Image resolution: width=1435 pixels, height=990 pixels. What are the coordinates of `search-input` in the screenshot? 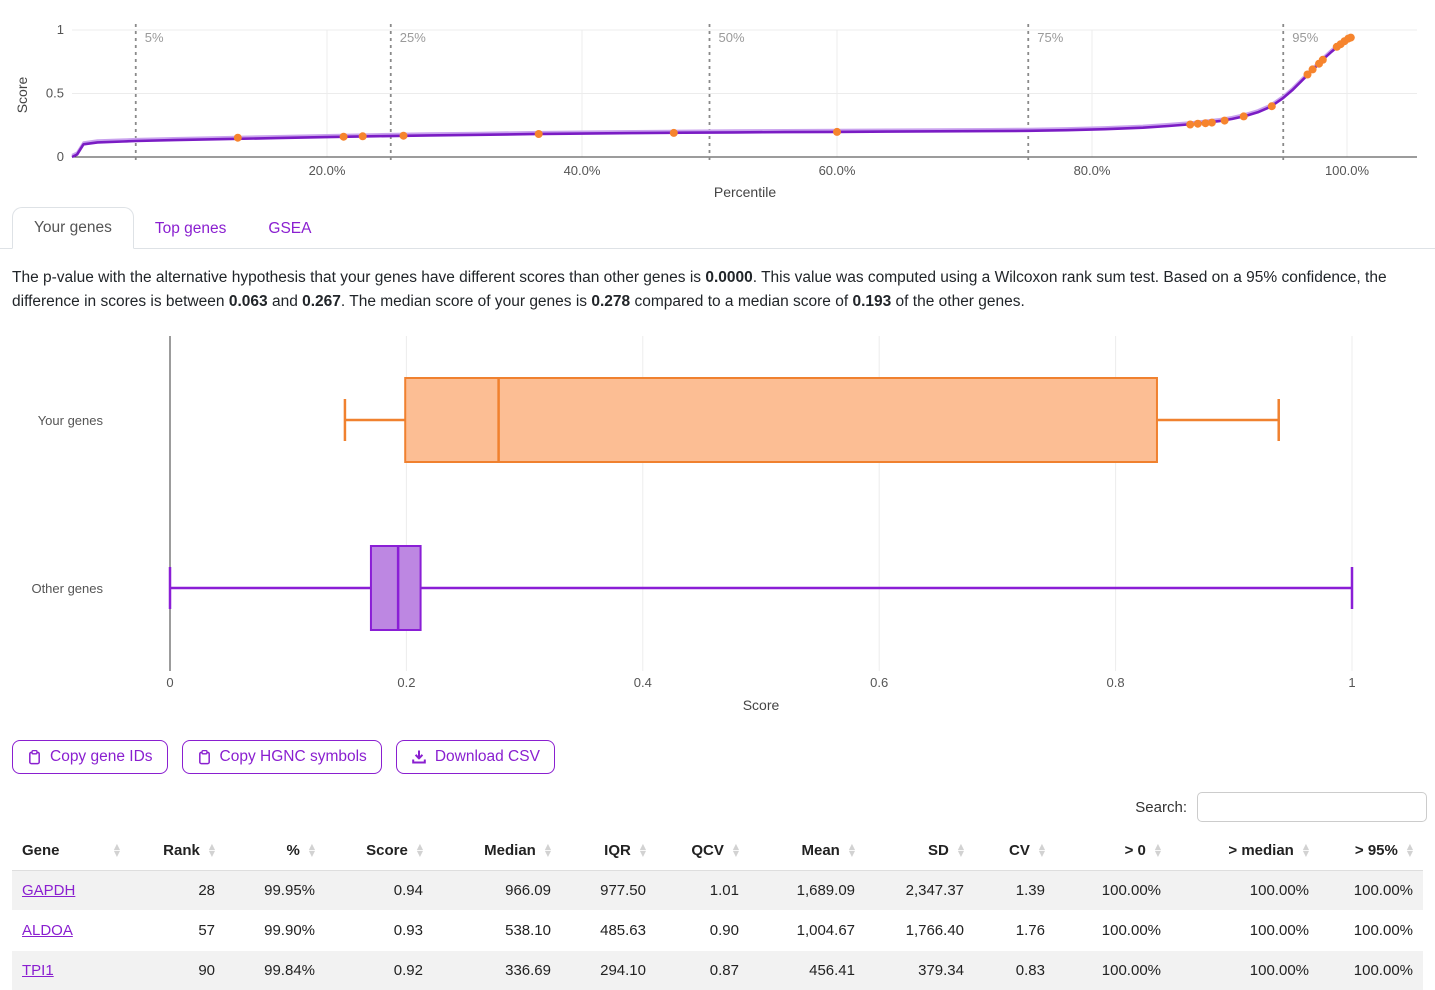 It's located at (1312, 807).